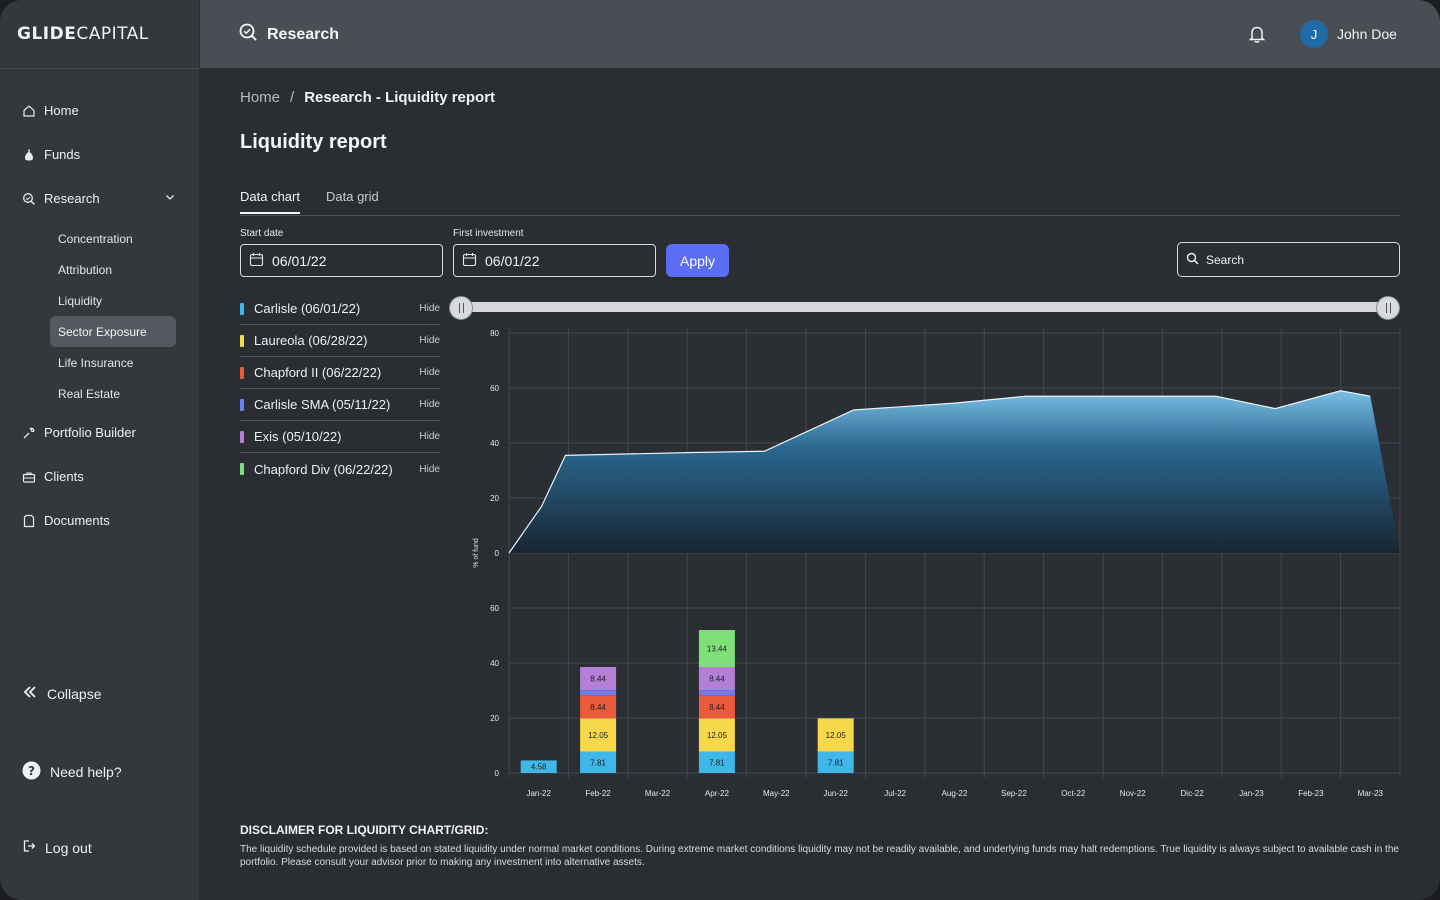 The width and height of the screenshot is (1440, 900). I want to click on start-date-value: 06/01/22, so click(299, 260).